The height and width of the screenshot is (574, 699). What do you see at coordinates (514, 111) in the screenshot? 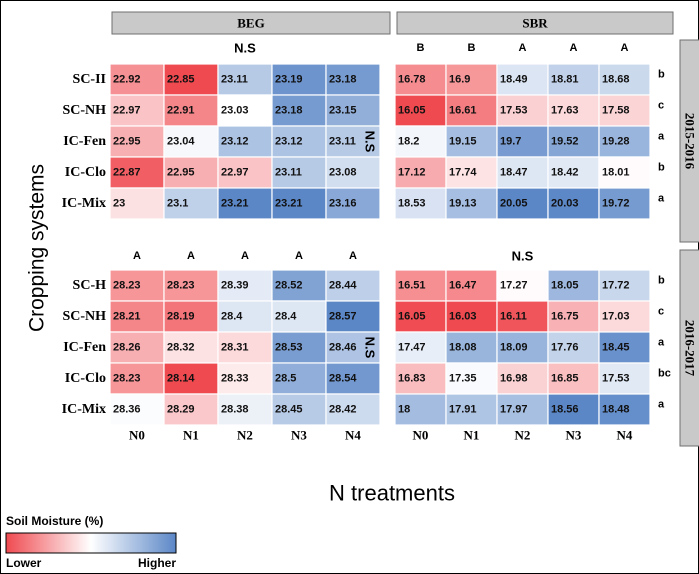
I see `cell-value-label: 17.53` at bounding box center [514, 111].